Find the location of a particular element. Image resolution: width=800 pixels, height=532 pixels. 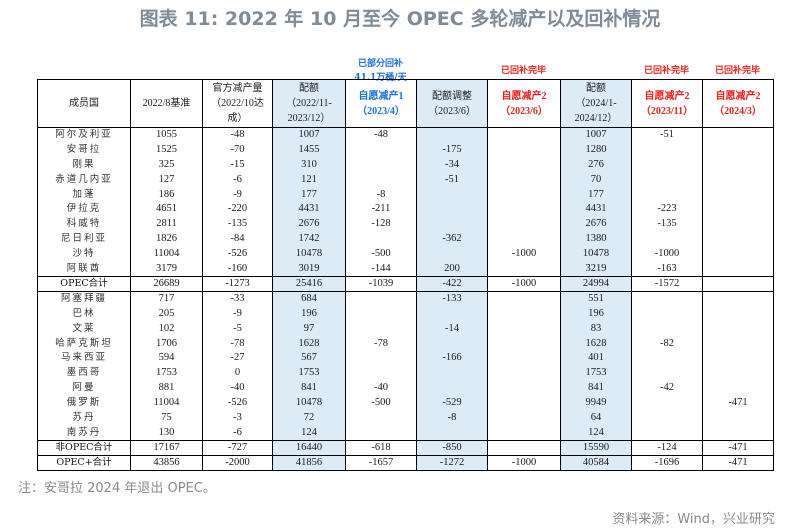

value-cell: 684 is located at coordinates (309, 299).